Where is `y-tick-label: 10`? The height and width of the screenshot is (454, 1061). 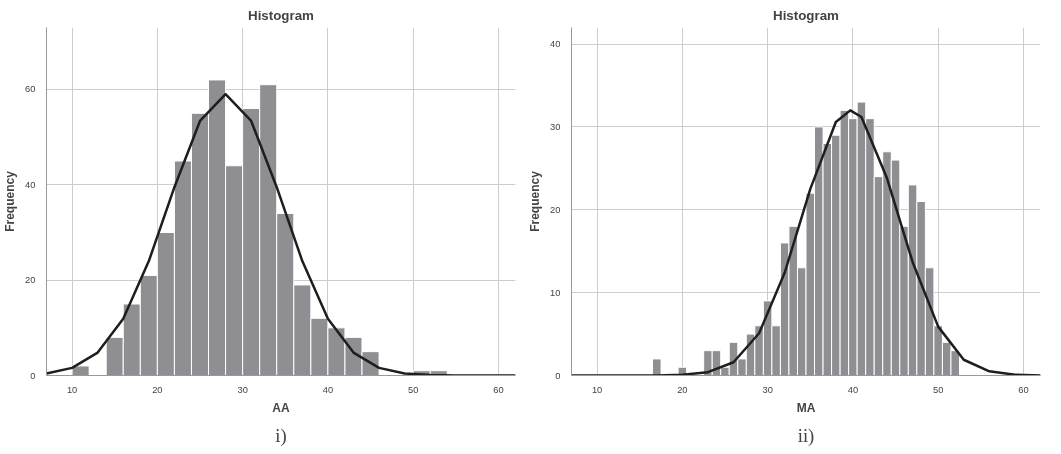
y-tick-label: 10 is located at coordinates (555, 292).